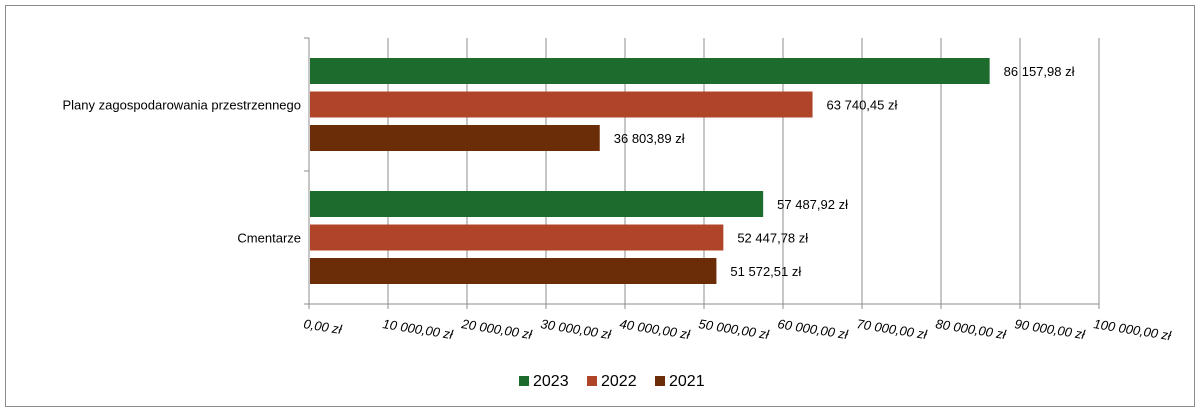  I want to click on x-tick-label: 70 000,00 zł, so click(892, 329).